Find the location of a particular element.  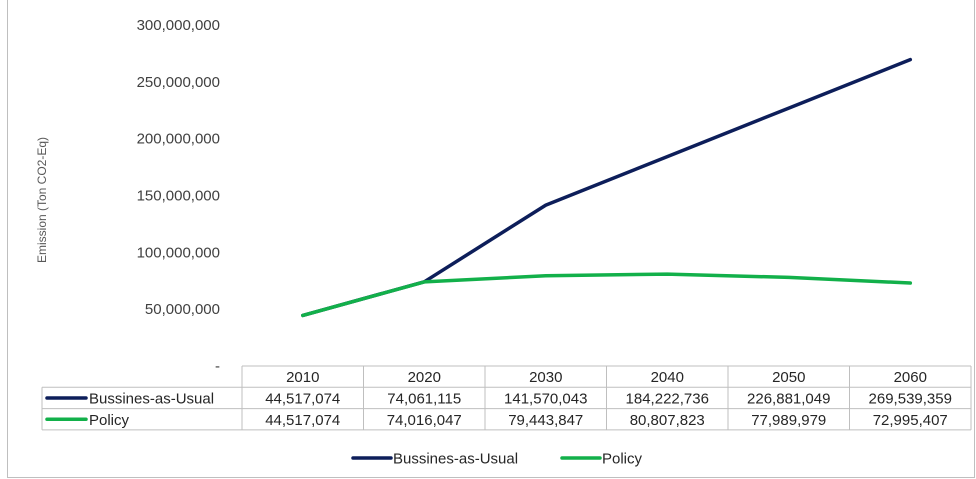

y-tick-label: 50,000,000 is located at coordinates (182, 309).